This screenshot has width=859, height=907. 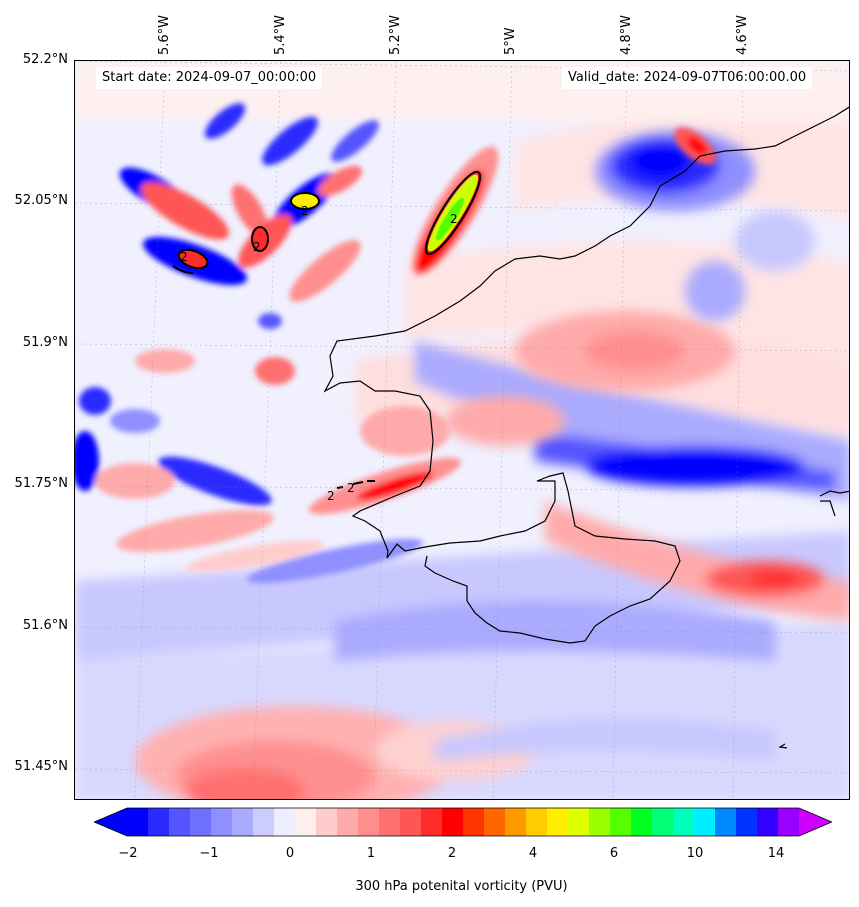 What do you see at coordinates (687, 78) in the screenshot?
I see `valid-date-label: Valid_date: 2024-09-07T06:00:00.00` at bounding box center [687, 78].